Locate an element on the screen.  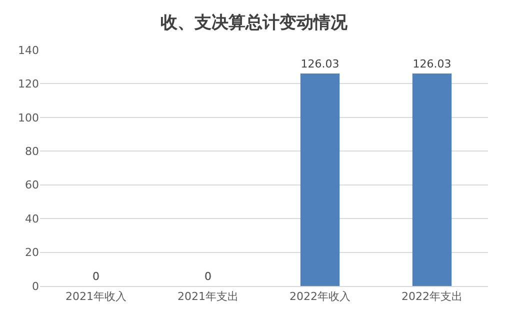
x-tick-label: 2021年收入 is located at coordinates (96, 297).